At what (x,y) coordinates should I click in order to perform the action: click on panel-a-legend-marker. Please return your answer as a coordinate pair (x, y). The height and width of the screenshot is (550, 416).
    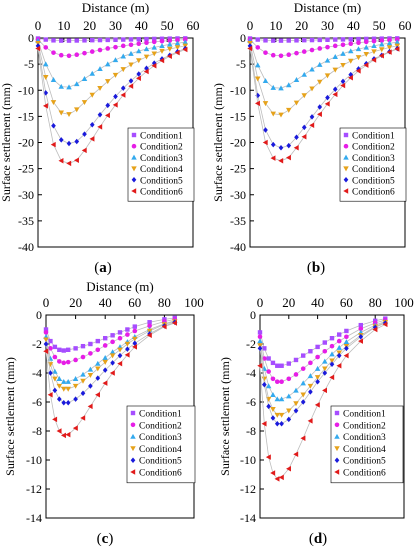
    Looking at the image, I should click on (134, 191).